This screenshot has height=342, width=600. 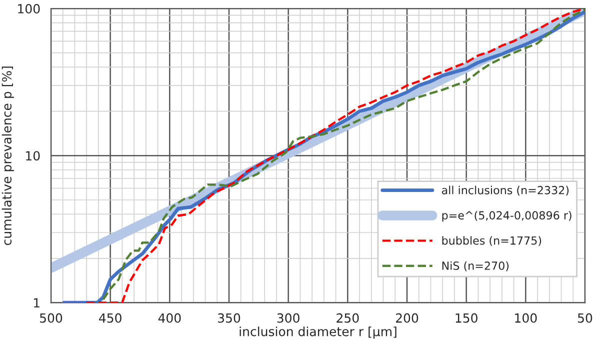 What do you see at coordinates (347, 318) in the screenshot?
I see `x-tick-label: 250` at bounding box center [347, 318].